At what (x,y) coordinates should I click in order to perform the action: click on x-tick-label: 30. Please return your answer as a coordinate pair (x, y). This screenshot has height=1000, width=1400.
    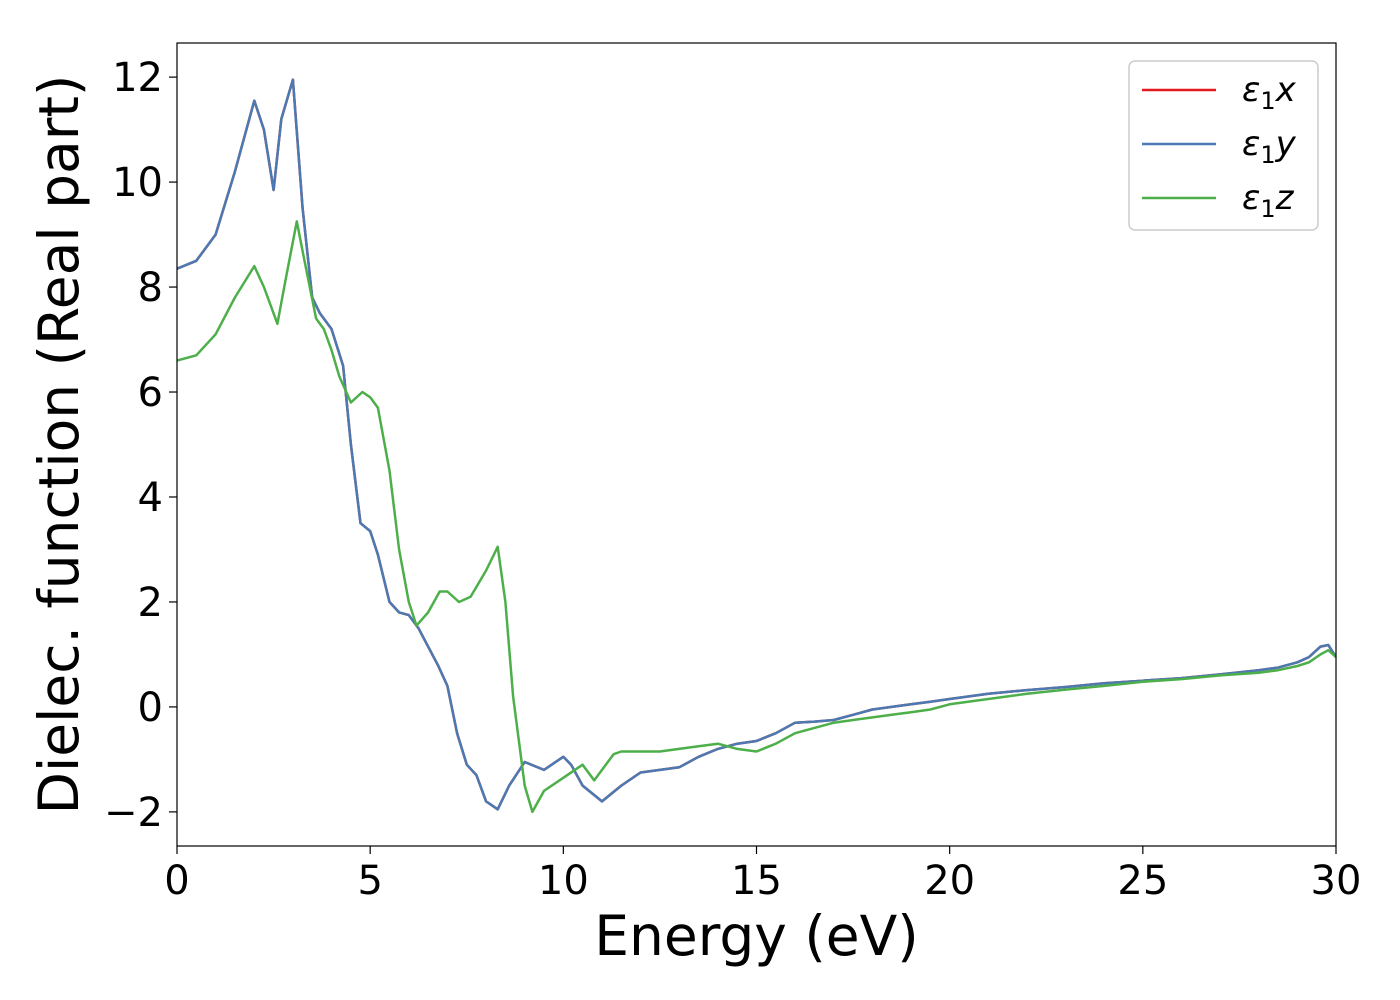
    Looking at the image, I should click on (1336, 881).